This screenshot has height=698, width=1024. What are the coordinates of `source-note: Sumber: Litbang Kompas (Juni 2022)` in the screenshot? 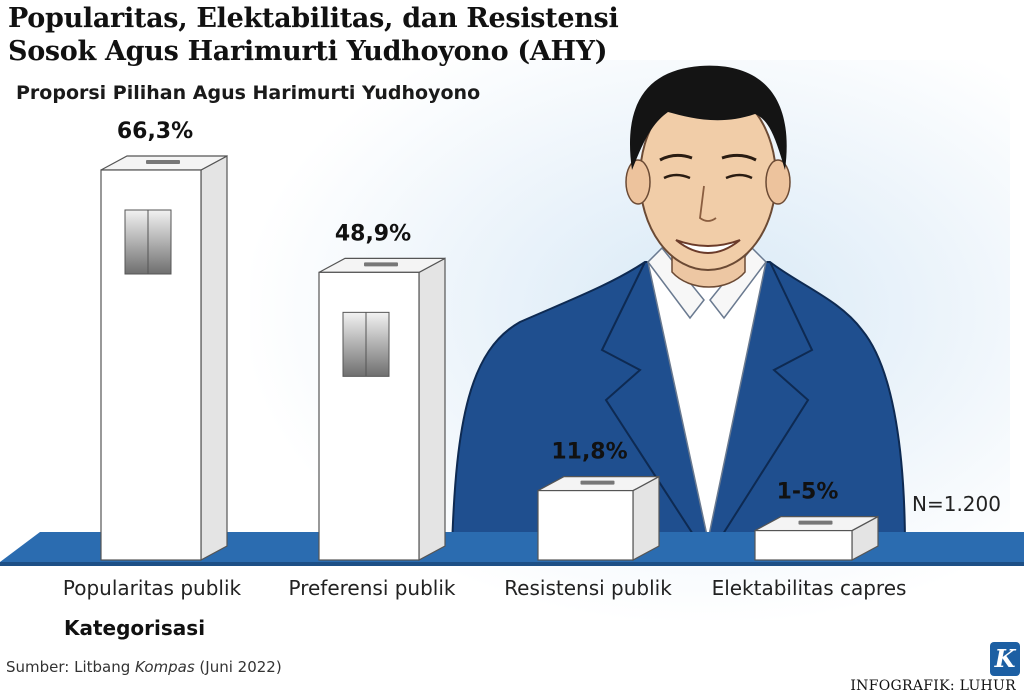 It's located at (144, 667).